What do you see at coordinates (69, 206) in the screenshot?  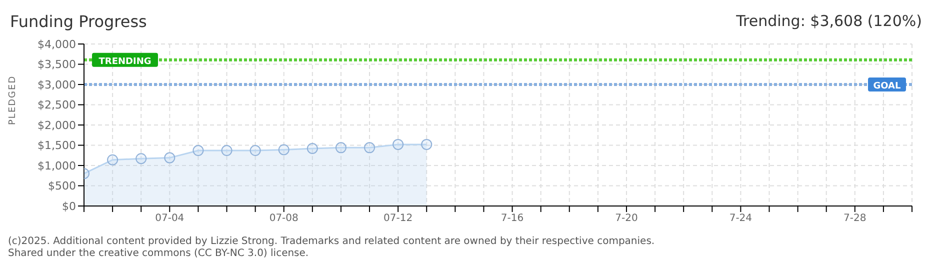 I see `y-tick-label: $0` at bounding box center [69, 206].